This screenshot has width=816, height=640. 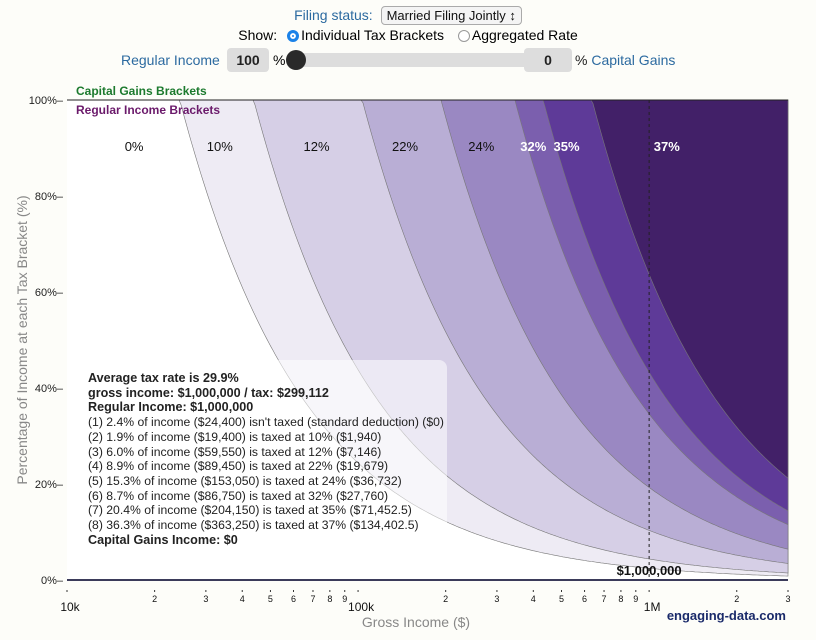 I want to click on y-tick-label: 20%–, so click(x=49, y=485).